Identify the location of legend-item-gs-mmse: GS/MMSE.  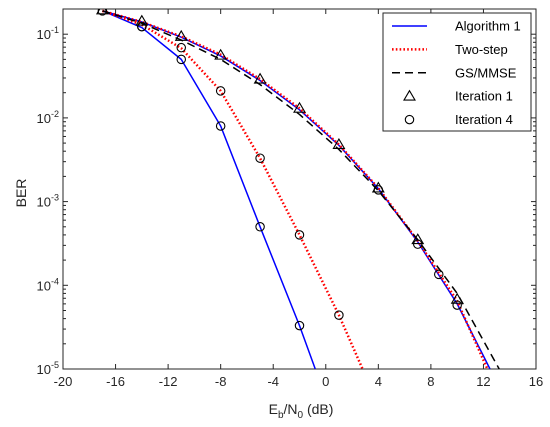
(454, 72).